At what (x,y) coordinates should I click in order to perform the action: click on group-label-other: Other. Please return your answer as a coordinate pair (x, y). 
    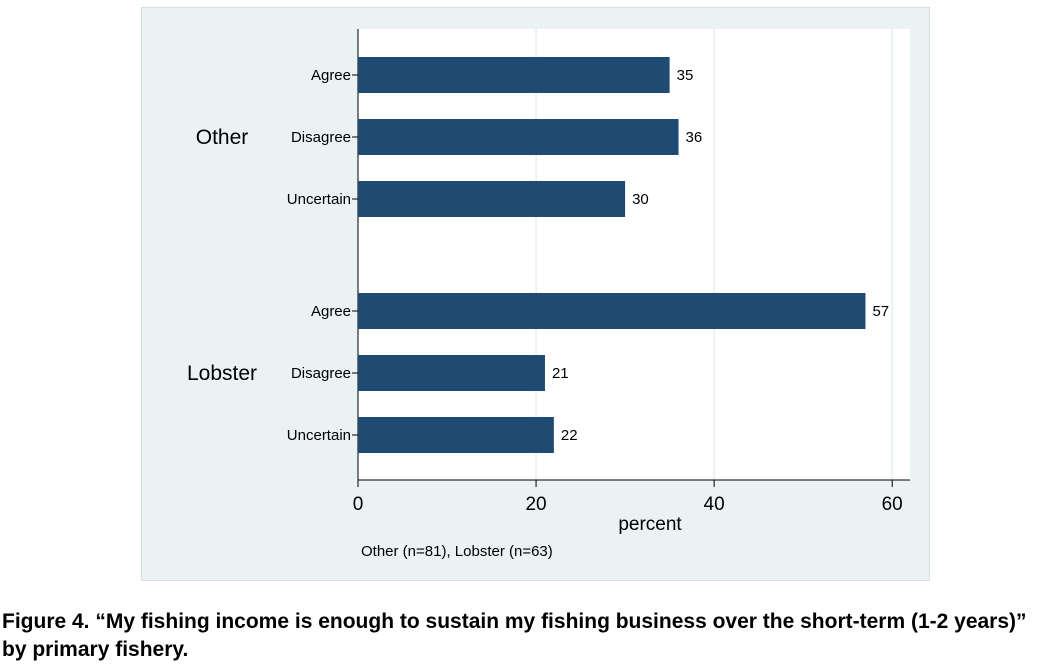
    Looking at the image, I should click on (222, 137).